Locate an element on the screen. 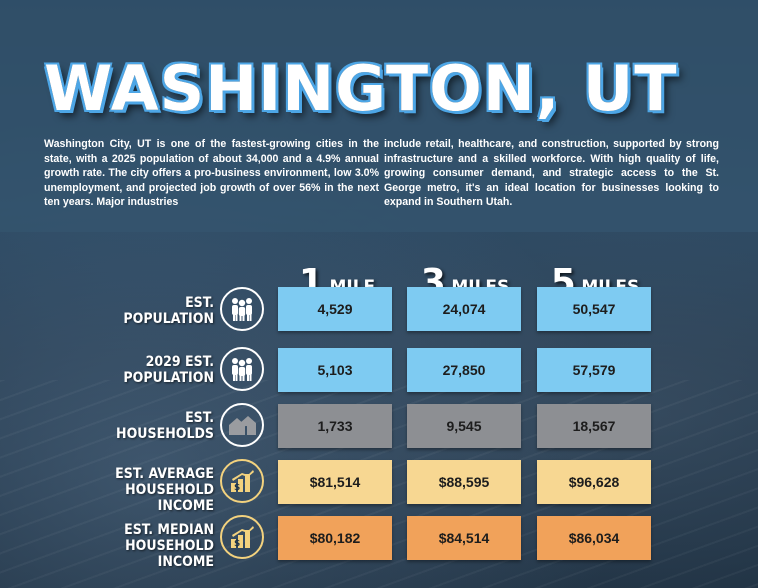 The width and height of the screenshot is (758, 588). row-label-est-median-household-income: EST. MEDIAN HOUSEHOLD INCOME is located at coordinates (142, 546).